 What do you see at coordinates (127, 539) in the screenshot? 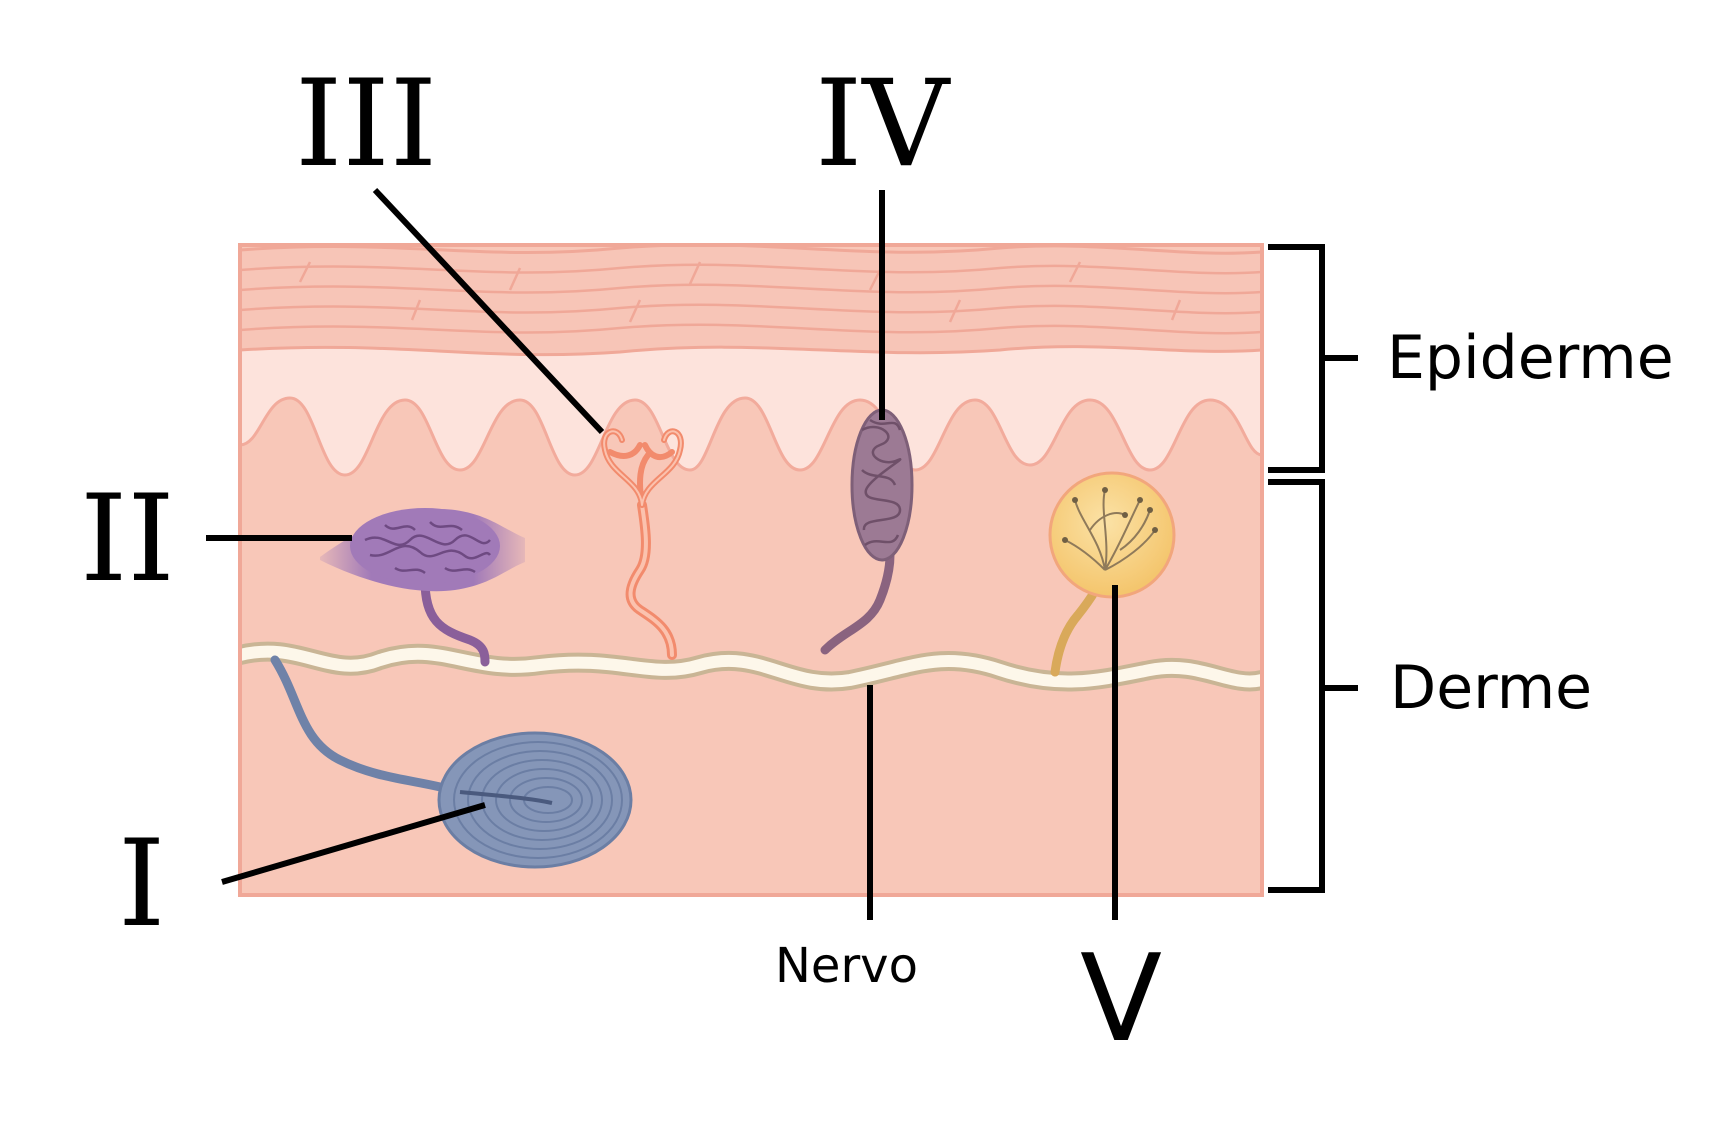
I see `label-II: II` at bounding box center [127, 539].